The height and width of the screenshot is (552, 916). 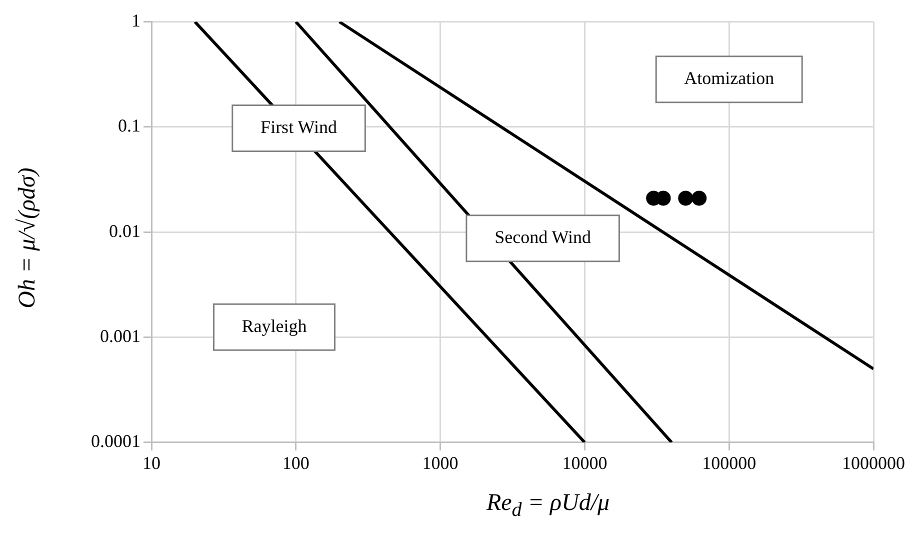 I want to click on x-tick-label: 1000, so click(x=440, y=462).